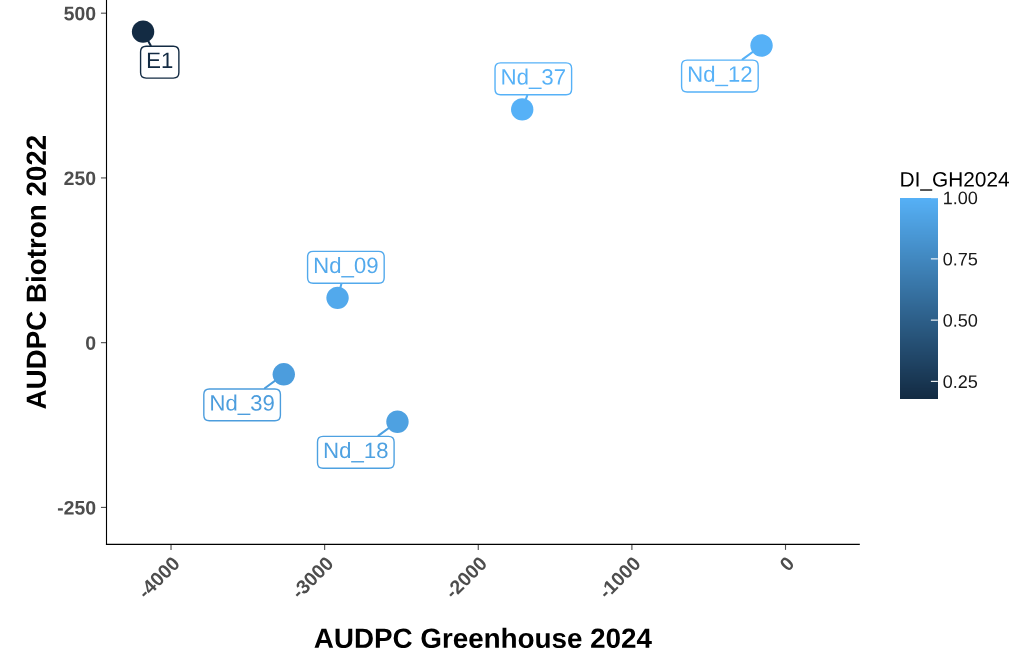  I want to click on color-bar-label: 0.25, so click(960, 382).